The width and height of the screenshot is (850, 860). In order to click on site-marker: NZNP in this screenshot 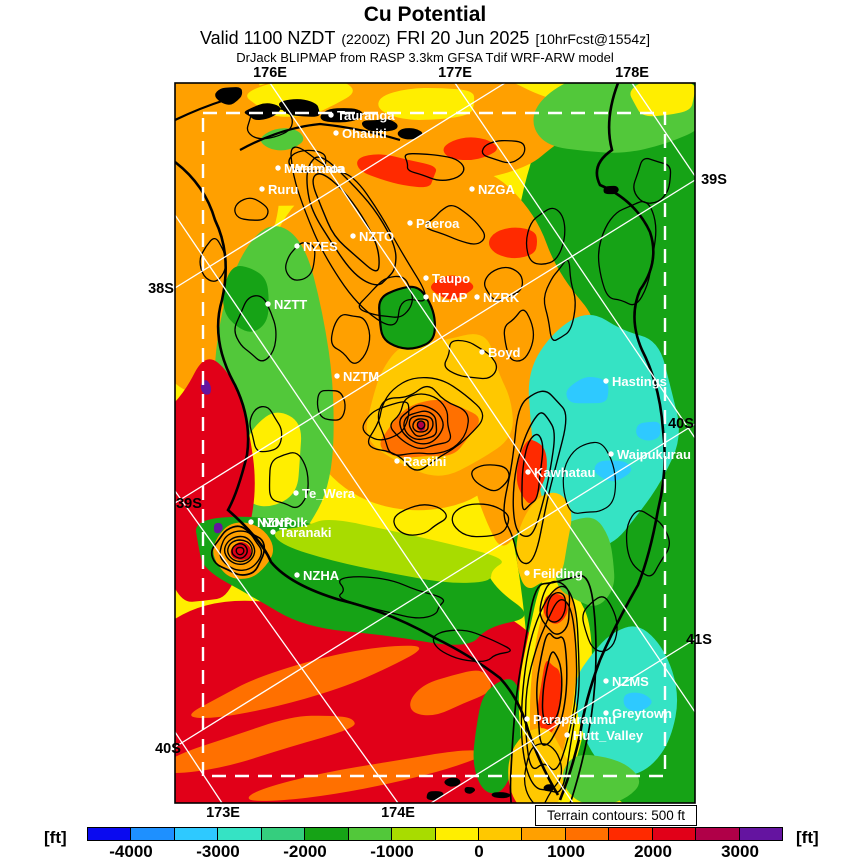, I will do `click(270, 522)`.